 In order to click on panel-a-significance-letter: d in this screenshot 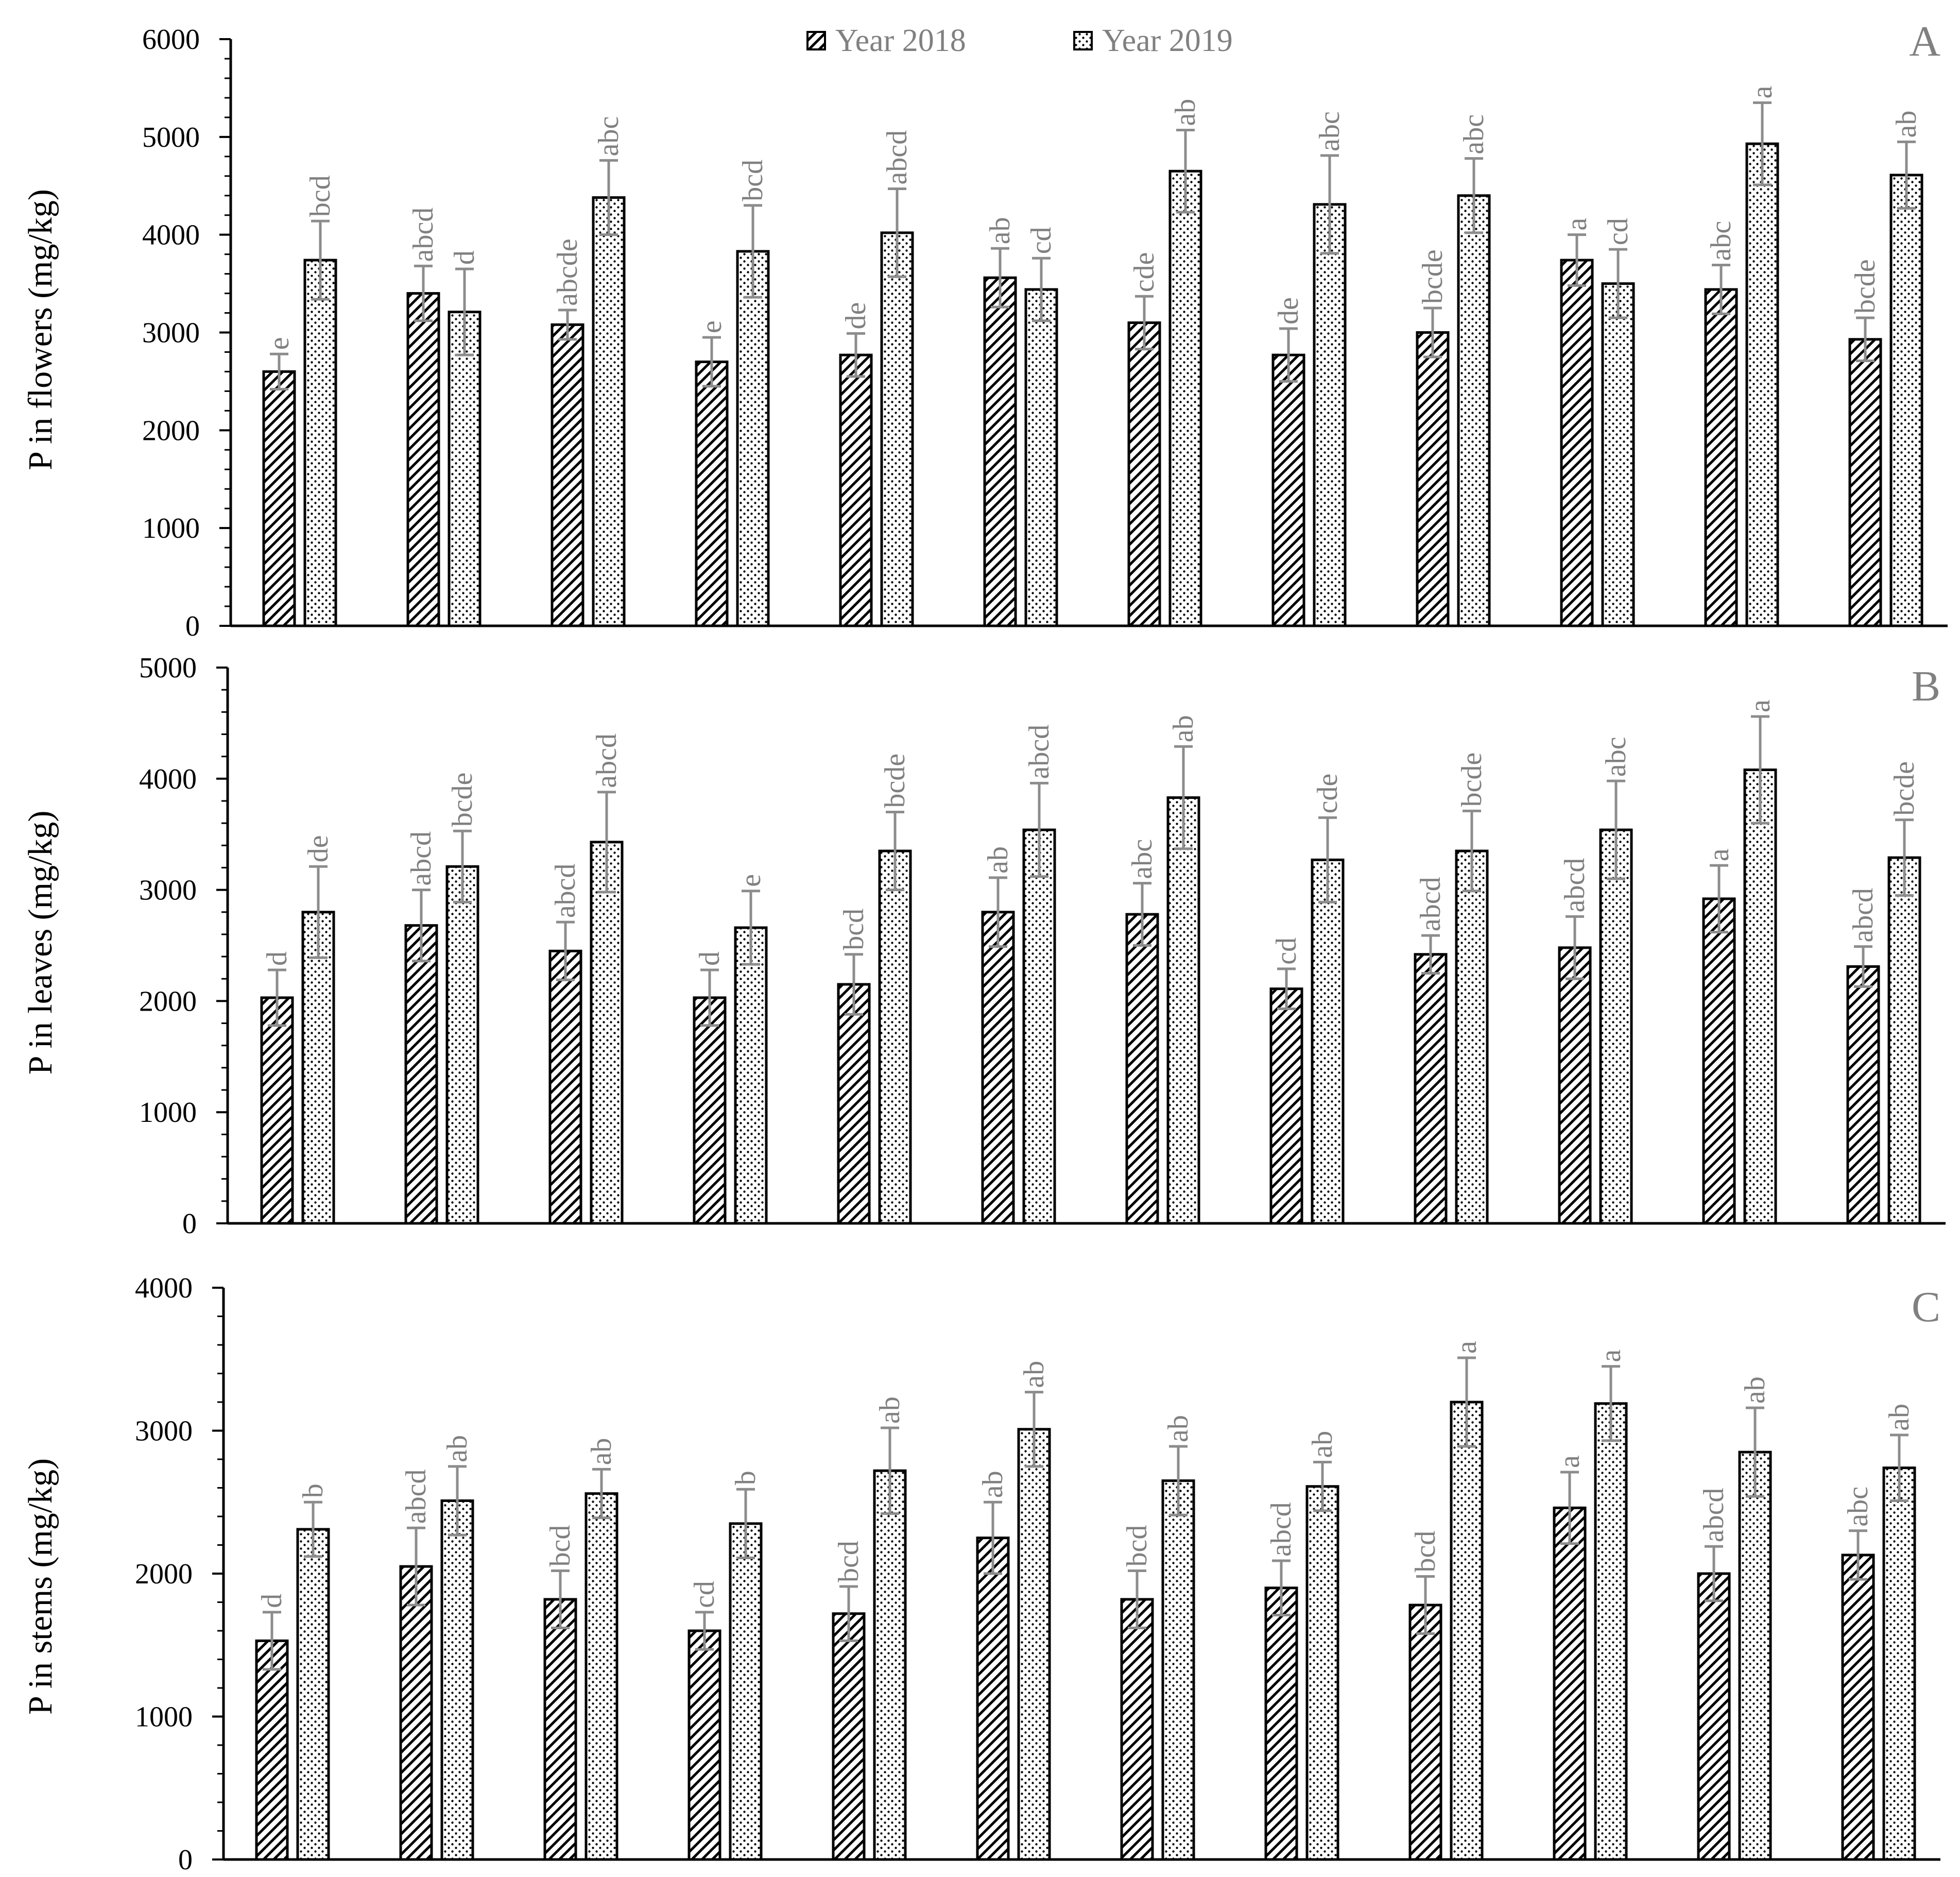, I will do `click(465, 257)`.